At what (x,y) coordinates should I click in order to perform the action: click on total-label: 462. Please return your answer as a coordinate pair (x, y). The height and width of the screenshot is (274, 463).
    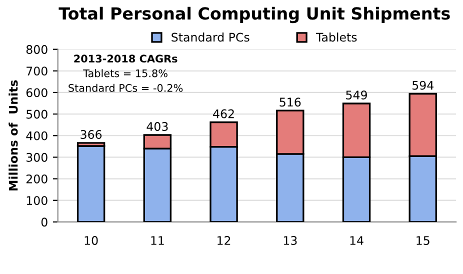
    Looking at the image, I should click on (223, 113).